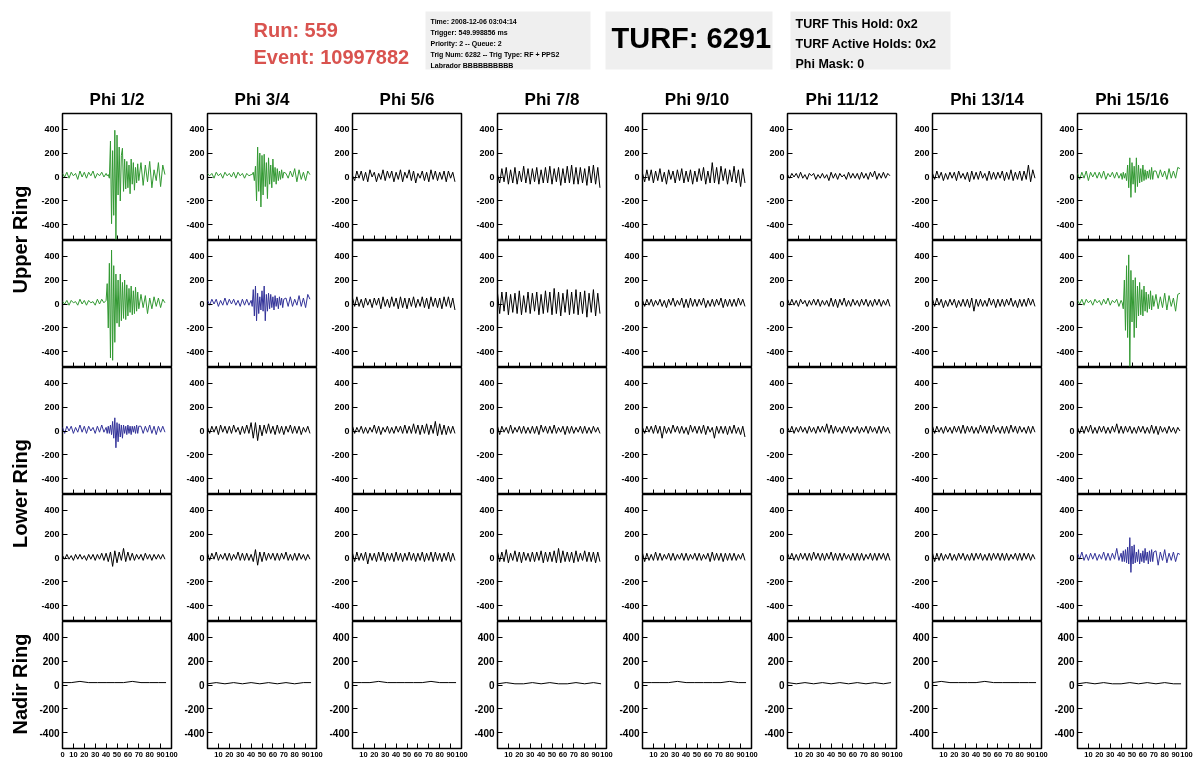  Describe the element at coordinates (19, 239) in the screenshot. I see `y-axis-title: Upper Ring` at that location.